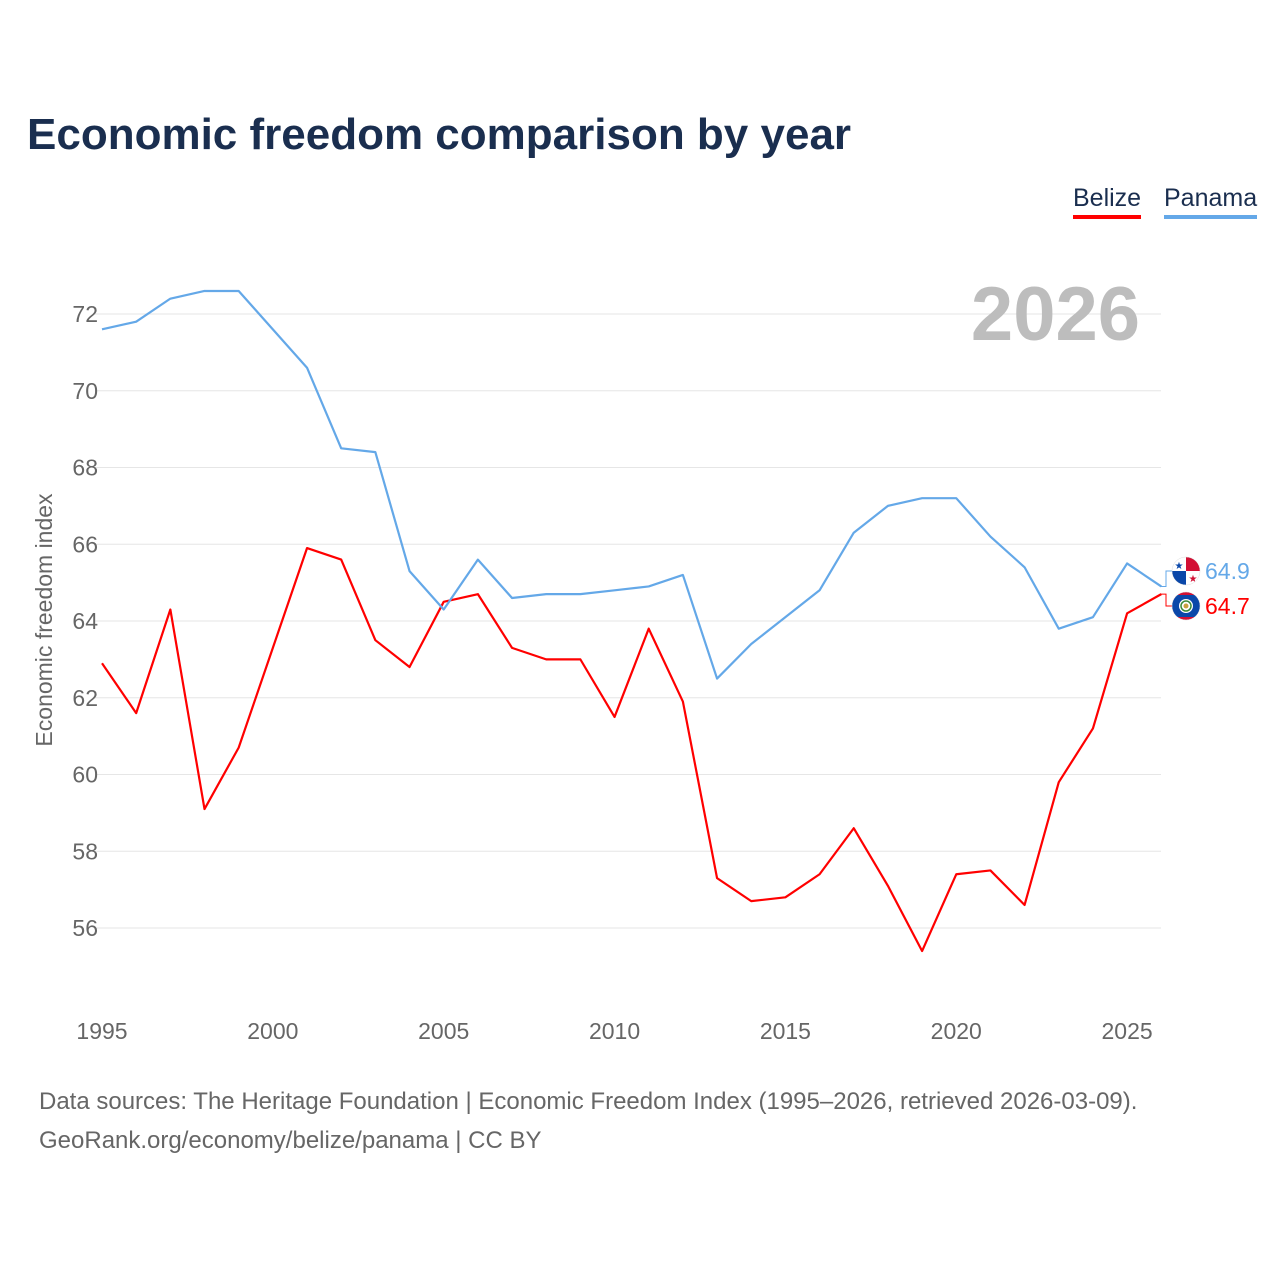 This screenshot has height=1280, width=1280. Describe the element at coordinates (1186, 606) in the screenshot. I see `belize-flag-icon` at that location.